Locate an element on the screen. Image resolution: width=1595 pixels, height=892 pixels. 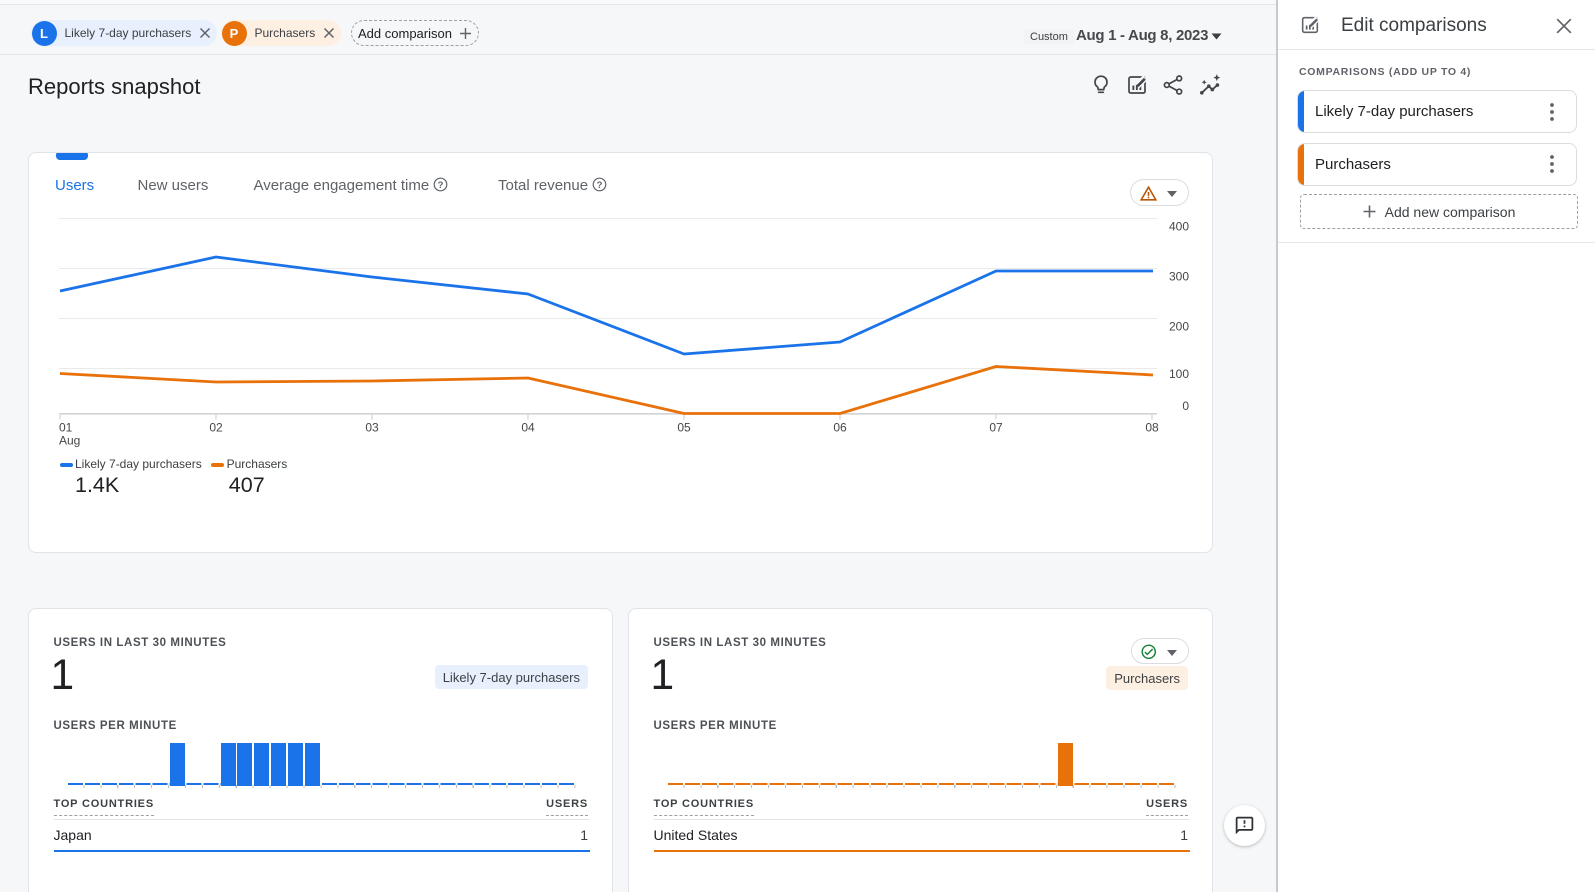
svg-text: 0 is located at coordinates (1185, 406).